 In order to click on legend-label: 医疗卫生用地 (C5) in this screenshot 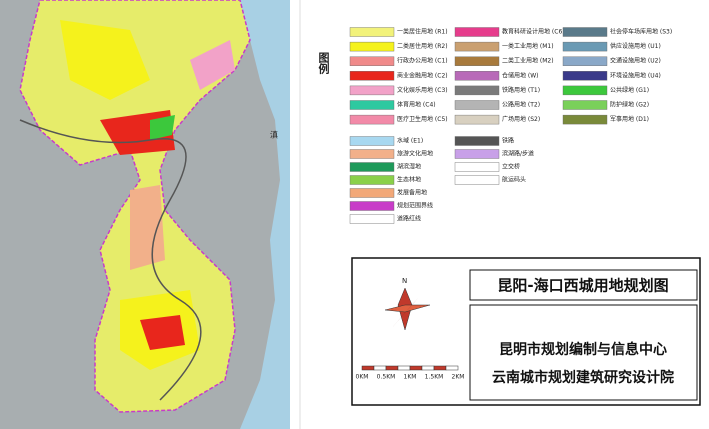, I will do `click(422, 119)`.